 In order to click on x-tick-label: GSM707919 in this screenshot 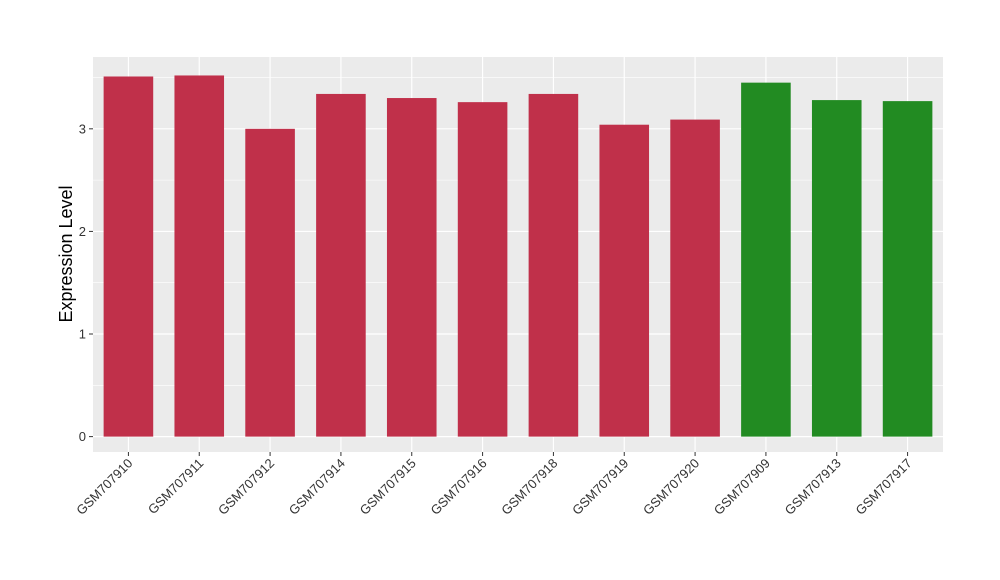, I will do `click(600, 487)`.